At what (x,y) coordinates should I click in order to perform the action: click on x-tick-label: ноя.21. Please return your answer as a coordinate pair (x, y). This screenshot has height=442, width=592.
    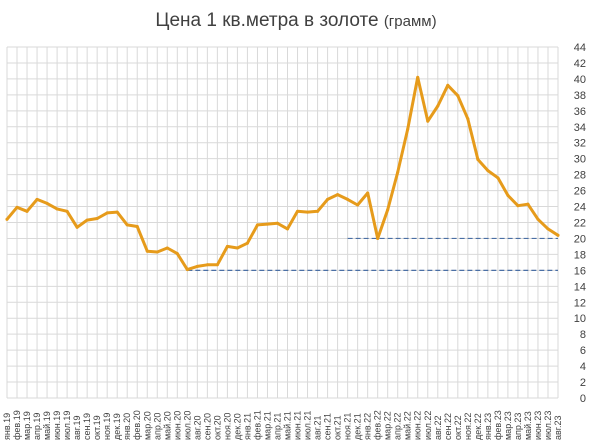
    Looking at the image, I should click on (348, 426).